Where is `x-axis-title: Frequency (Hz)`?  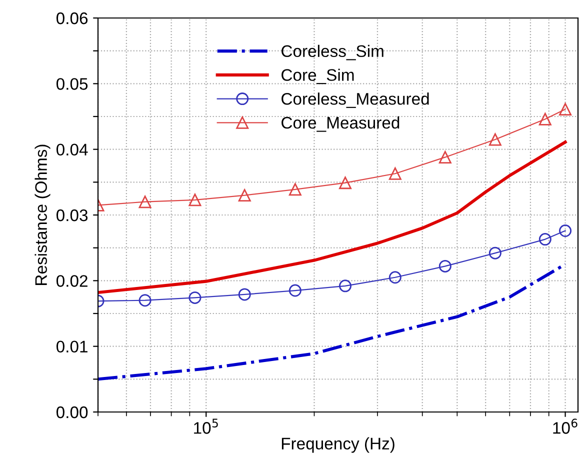 x-axis-title: Frequency (Hz) is located at coordinates (338, 445).